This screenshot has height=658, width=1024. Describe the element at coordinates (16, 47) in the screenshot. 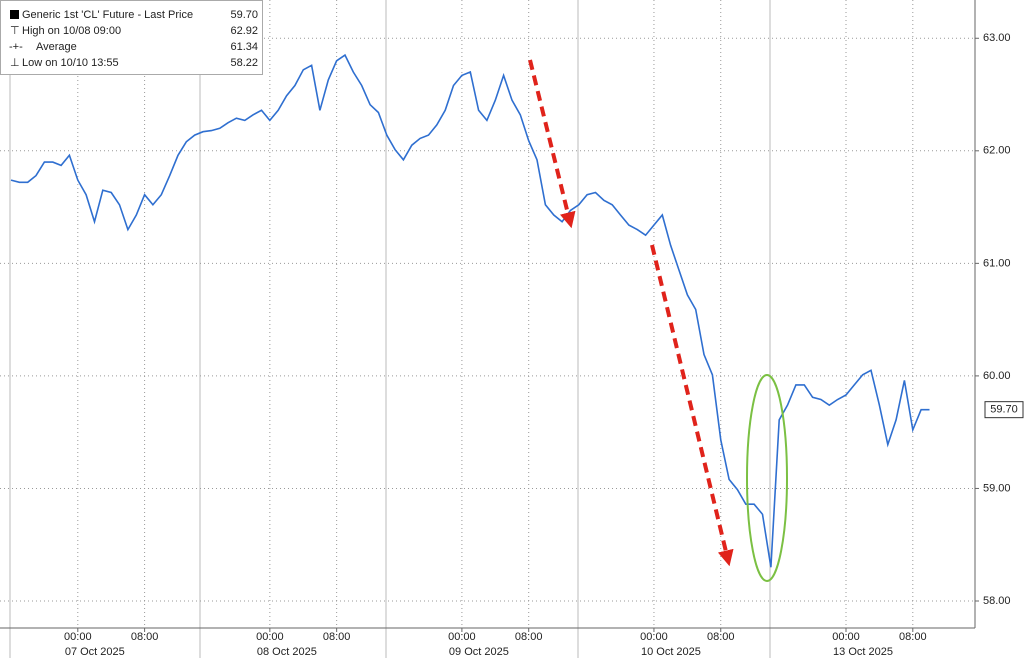

I see `legend-icon: -+-` at that location.